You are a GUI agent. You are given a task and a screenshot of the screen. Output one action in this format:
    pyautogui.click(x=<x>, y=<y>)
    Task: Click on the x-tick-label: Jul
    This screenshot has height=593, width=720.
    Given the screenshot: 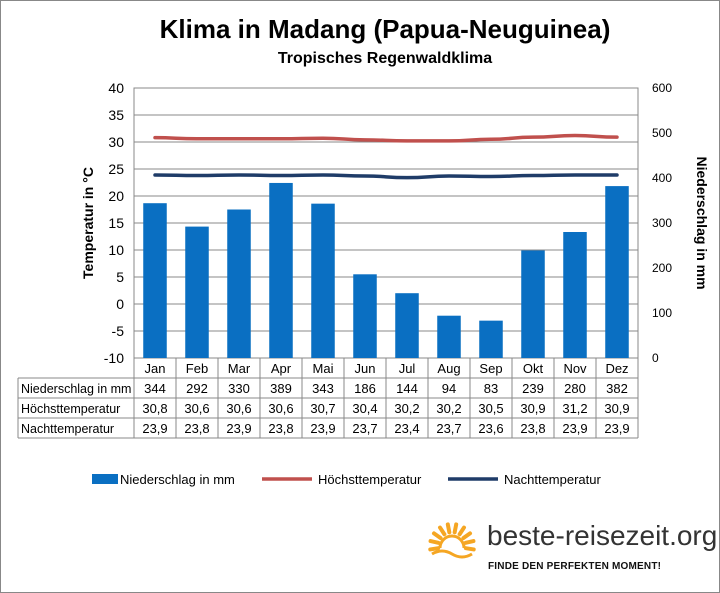 What is the action you would take?
    pyautogui.click(x=407, y=368)
    